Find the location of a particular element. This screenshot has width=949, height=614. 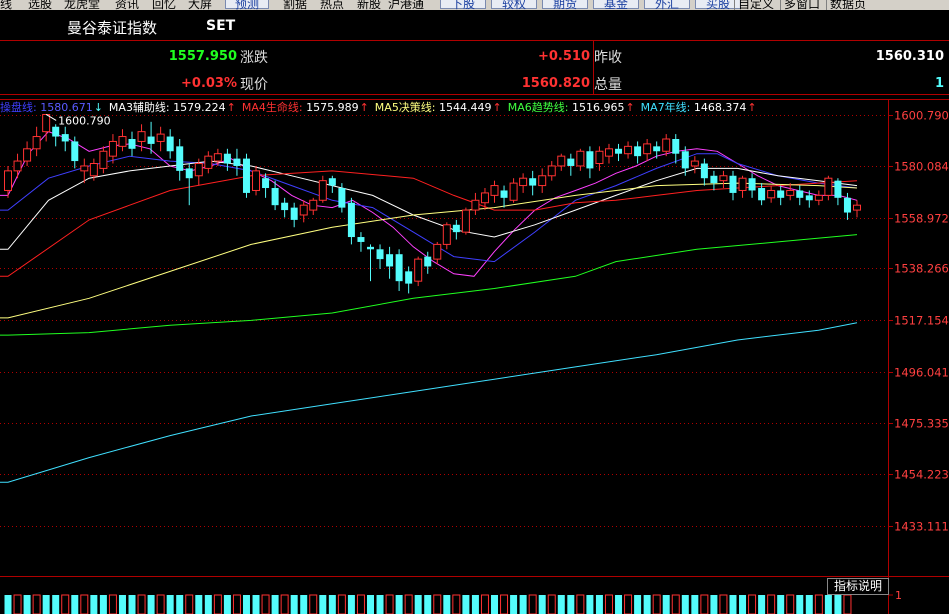

menu-button-4: 外汇 is located at coordinates (667, 5).